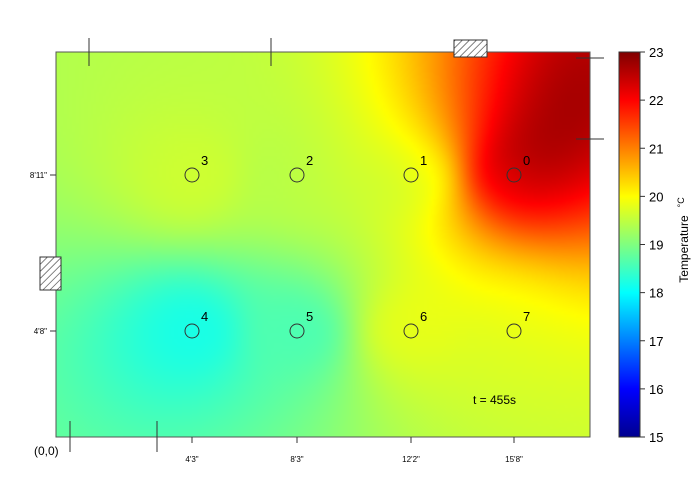 This screenshot has width=700, height=500. I want to click on x-tick-label: 15'8", so click(514, 459).